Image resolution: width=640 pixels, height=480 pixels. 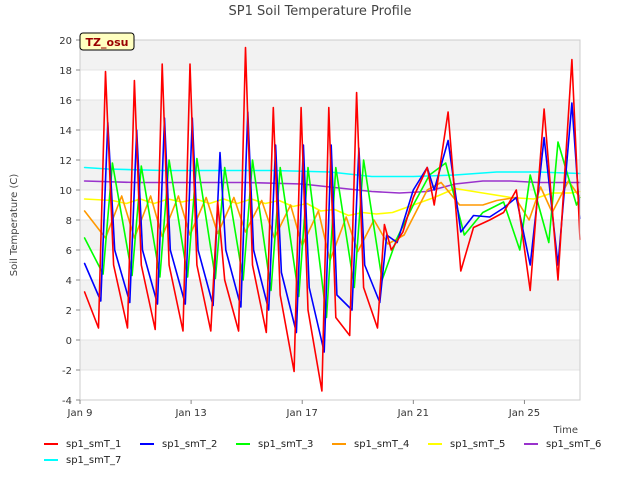 I want to click on legend-item-sp1-smt-3: sp1_smT_3, so click(x=274, y=444).